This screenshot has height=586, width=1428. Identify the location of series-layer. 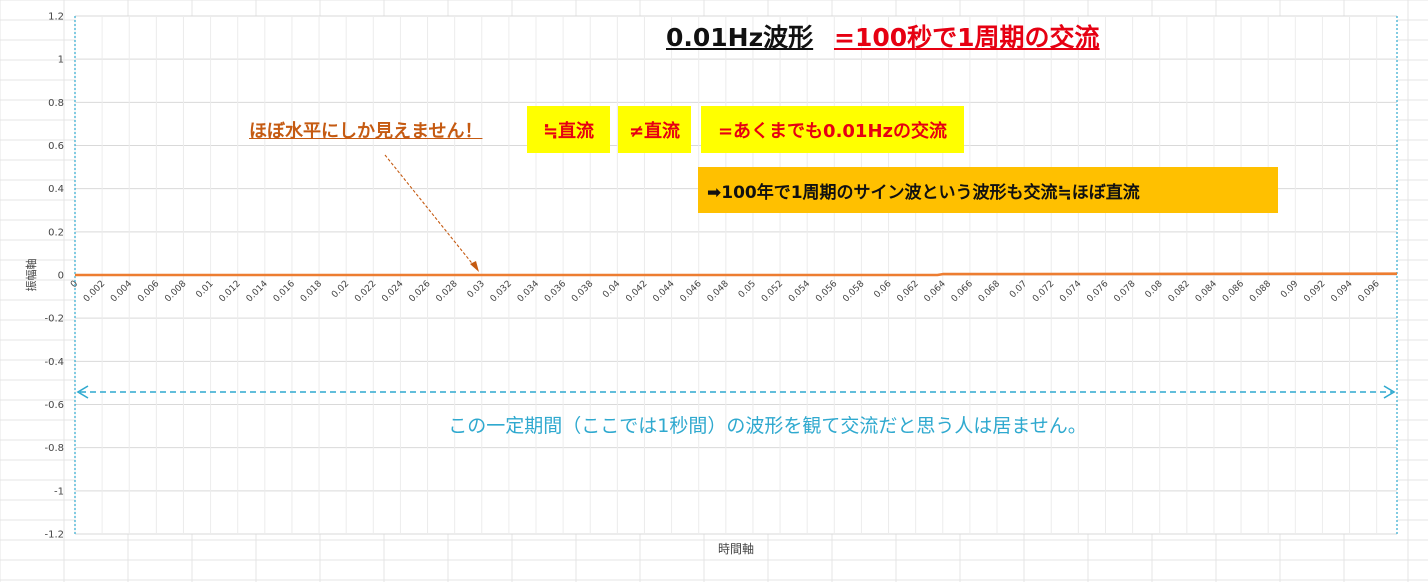
(736, 274).